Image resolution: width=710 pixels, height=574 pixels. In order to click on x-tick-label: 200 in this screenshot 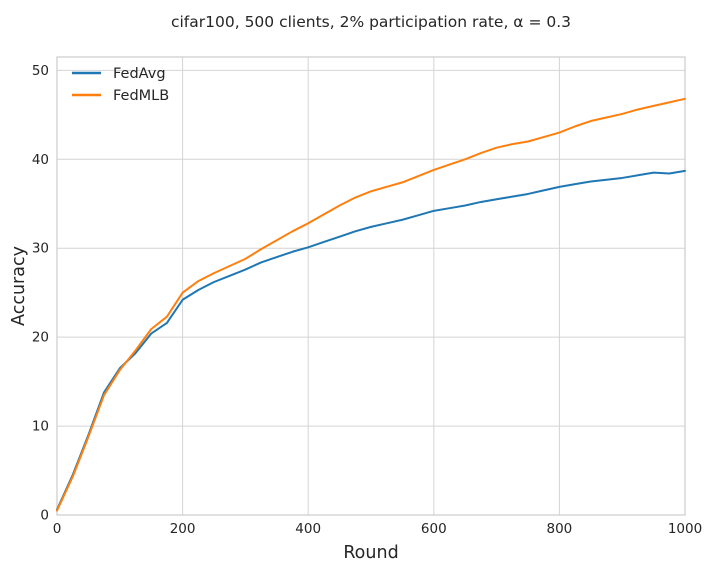, I will do `click(183, 529)`.